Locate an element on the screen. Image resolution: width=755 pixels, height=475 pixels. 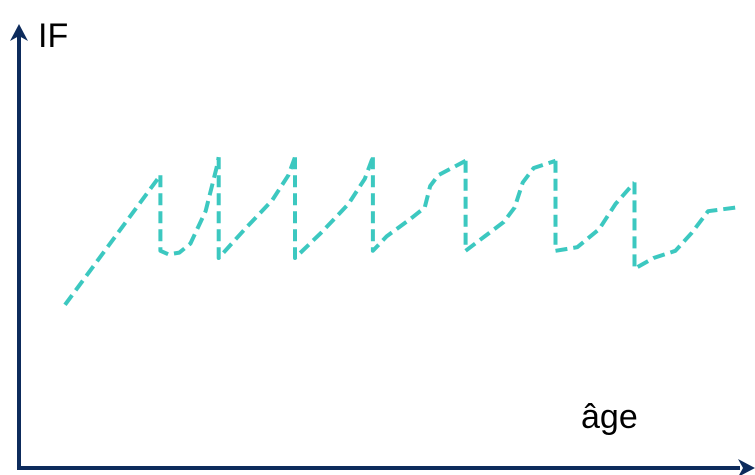
y-axis-label: IF is located at coordinates (53, 36).